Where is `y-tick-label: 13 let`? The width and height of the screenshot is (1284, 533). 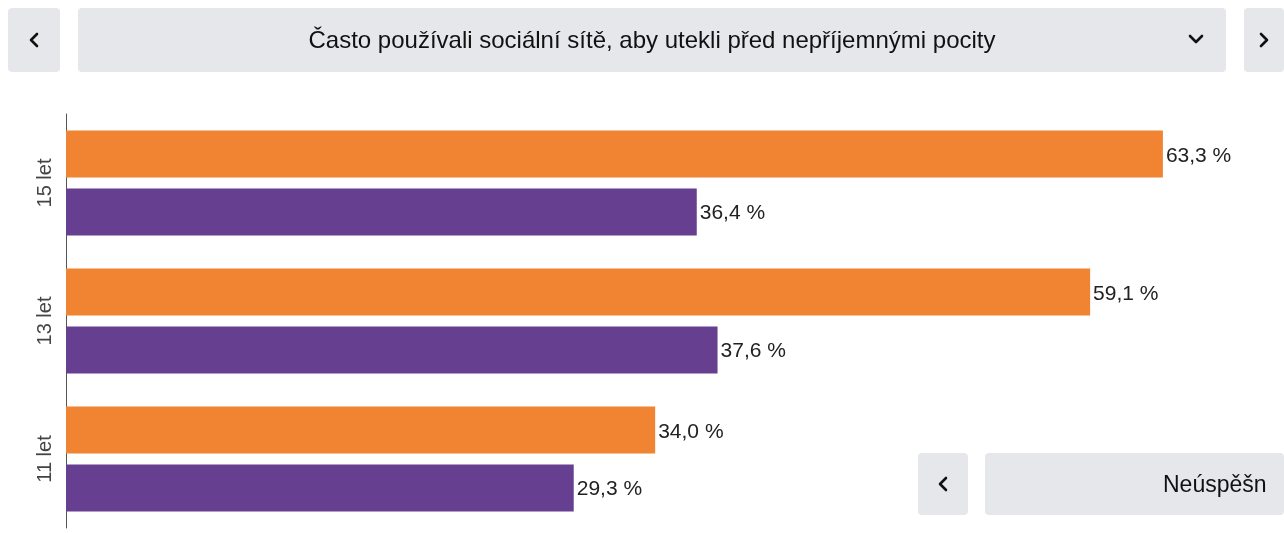 y-tick-label: 13 let is located at coordinates (44, 321).